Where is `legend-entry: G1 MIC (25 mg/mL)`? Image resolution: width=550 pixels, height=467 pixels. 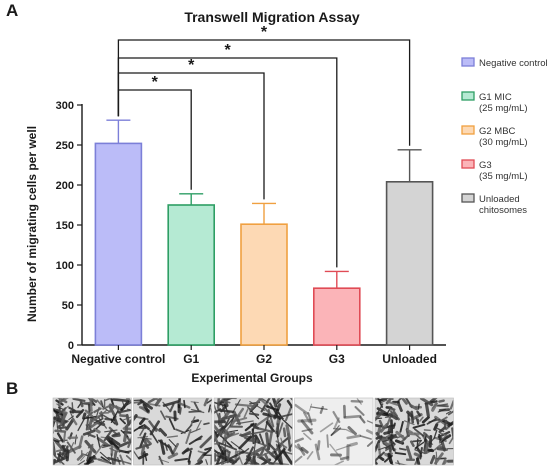 legend-entry: G1 MIC (25 mg/mL) is located at coordinates (503, 103).